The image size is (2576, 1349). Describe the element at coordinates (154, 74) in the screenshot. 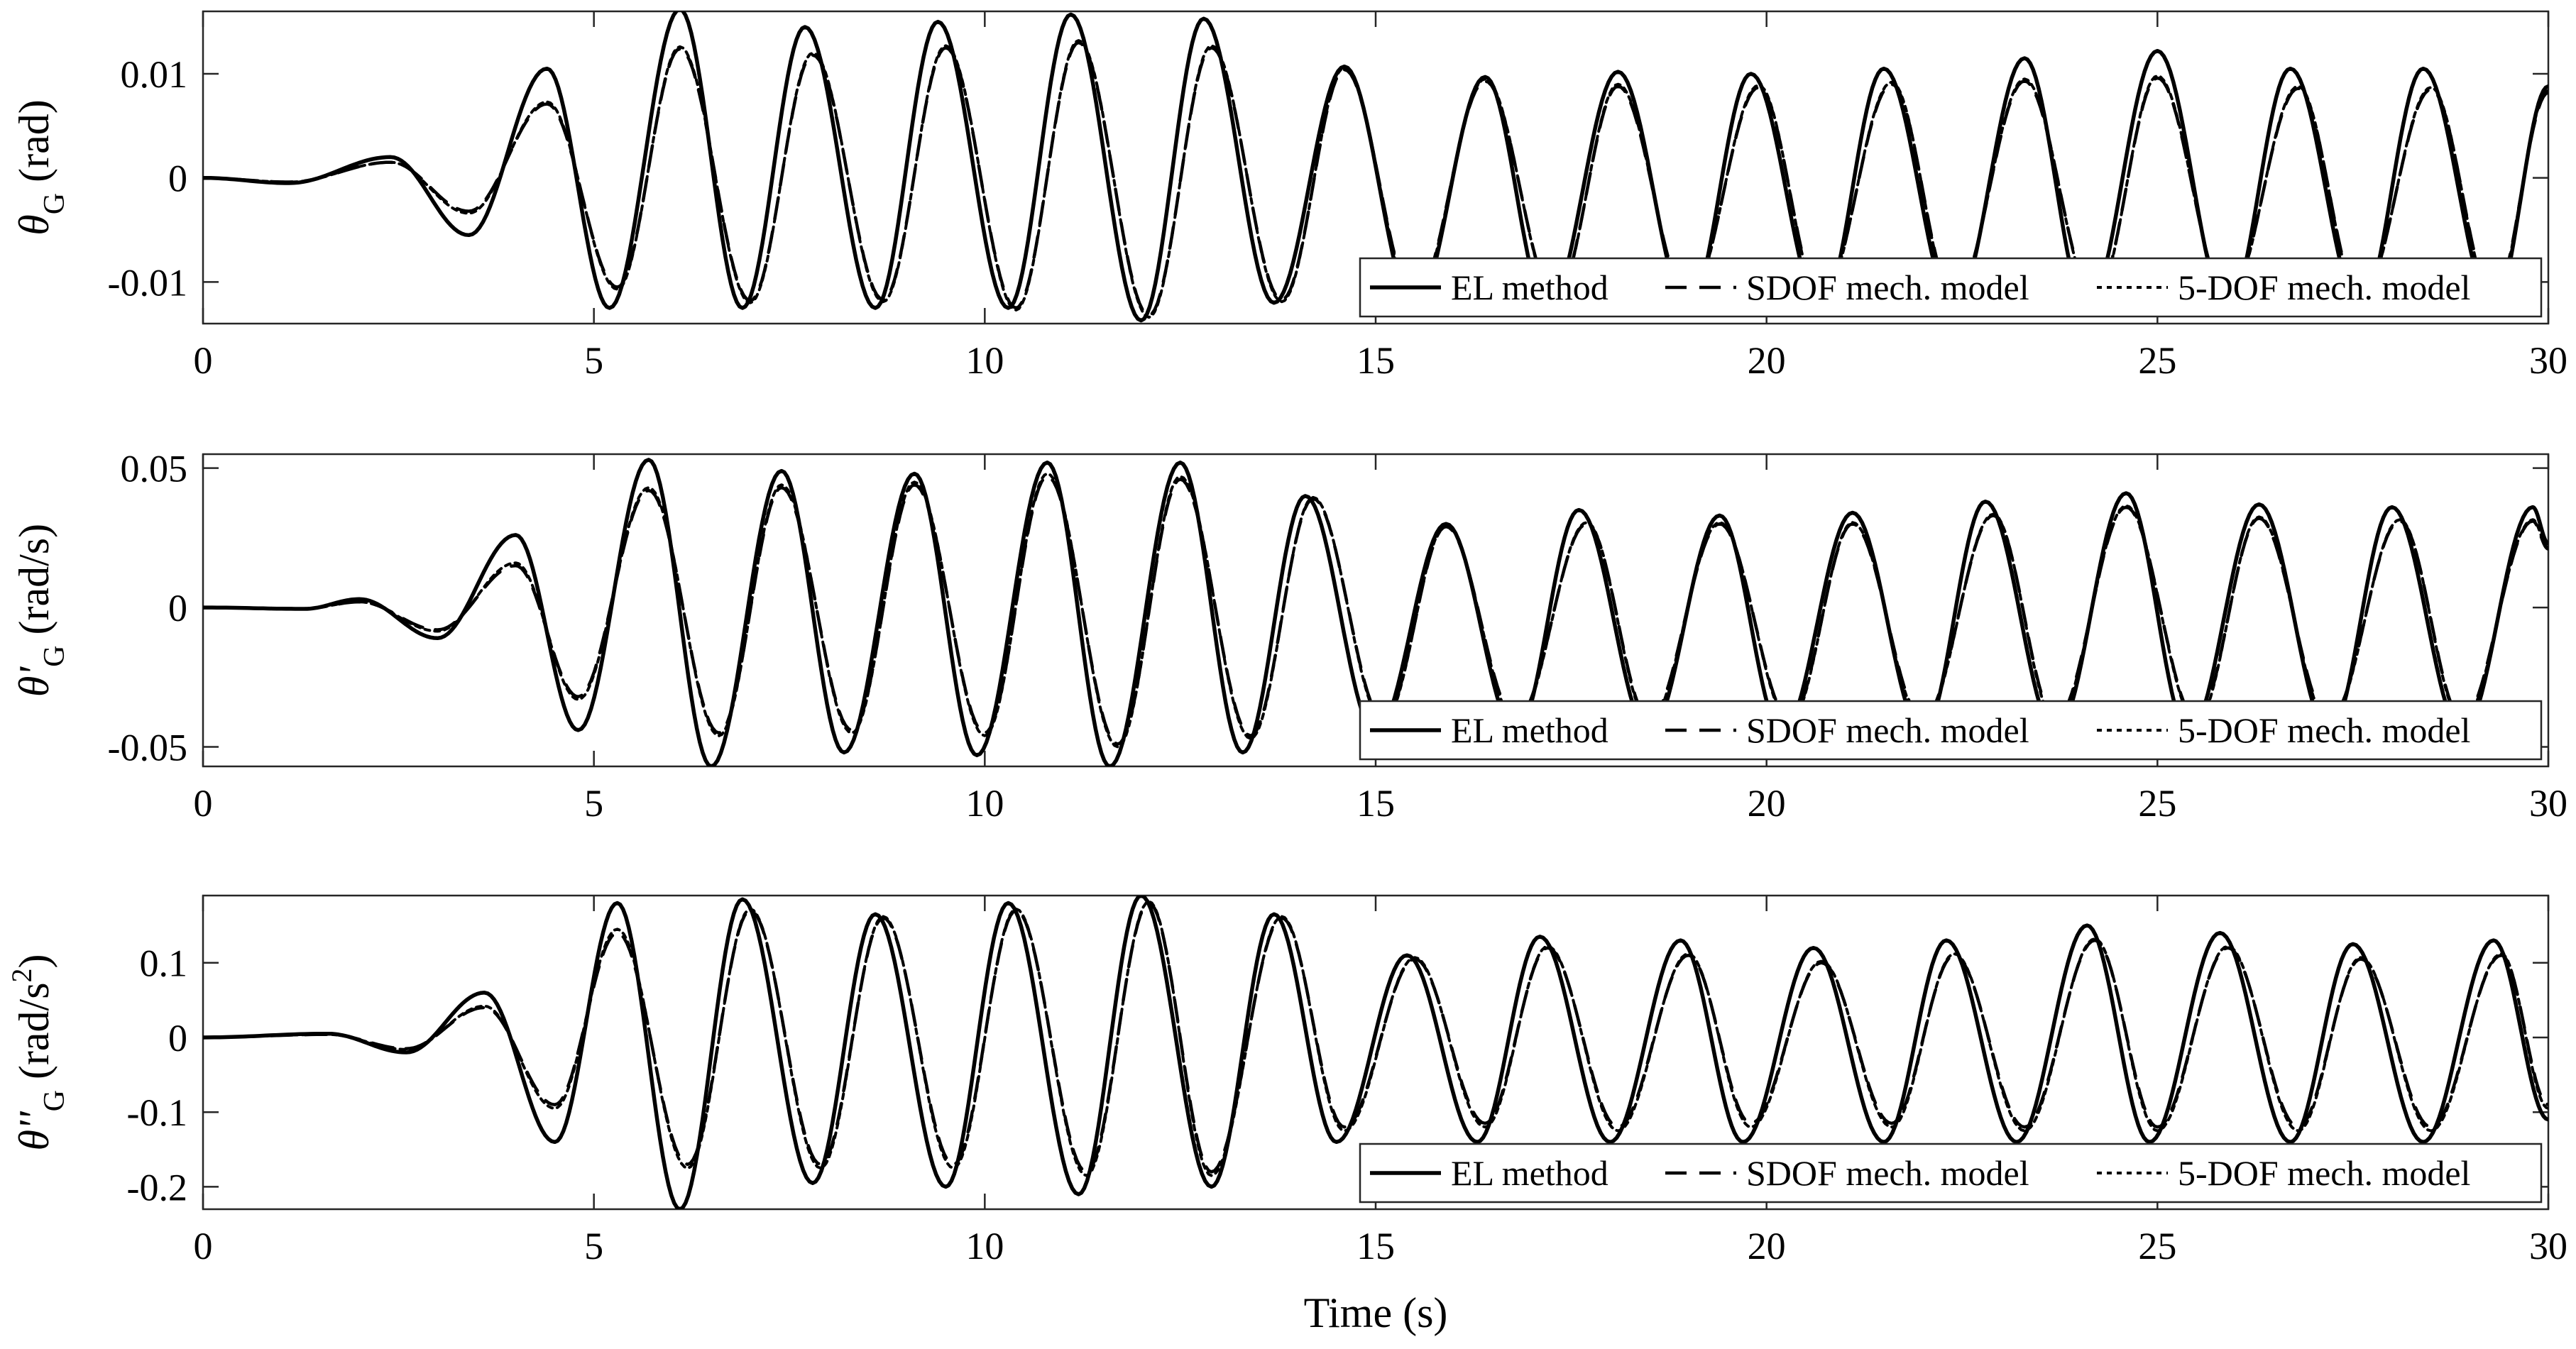

I see `y-tick-label: 0.01` at that location.